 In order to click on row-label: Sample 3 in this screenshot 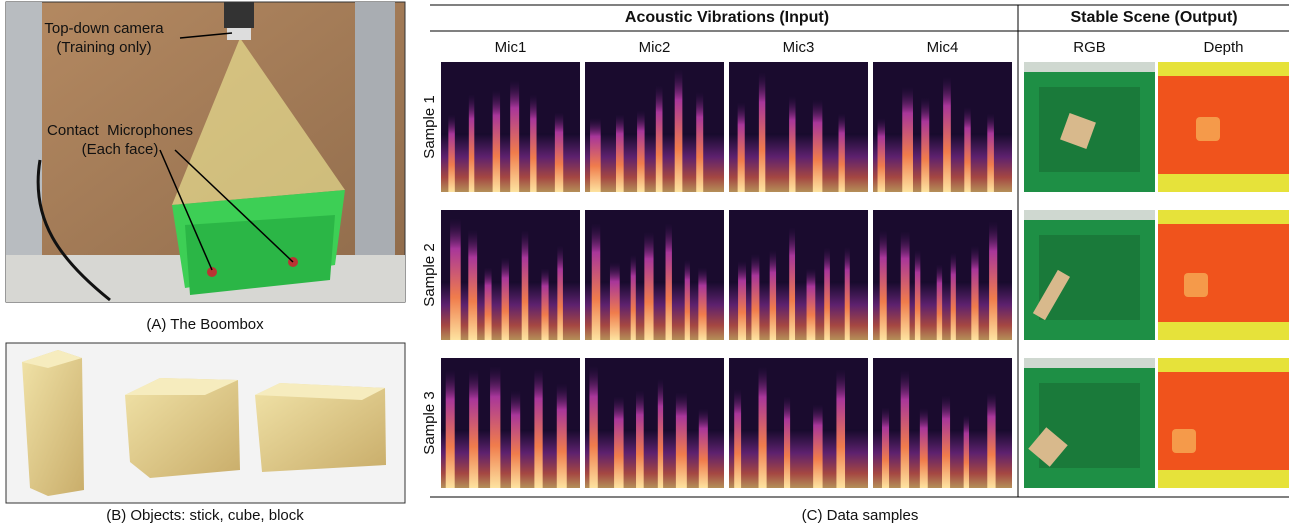, I will do `click(429, 422)`.